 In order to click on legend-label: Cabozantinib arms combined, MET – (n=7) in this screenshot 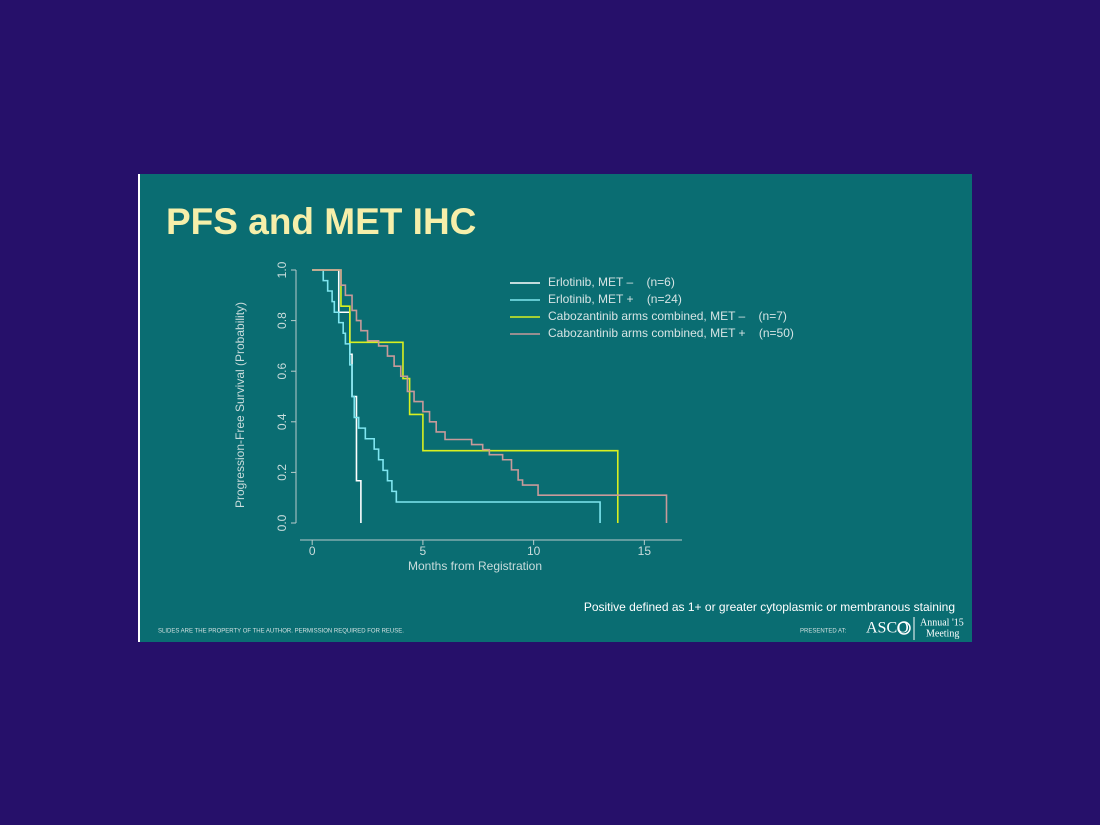, I will do `click(667, 316)`.